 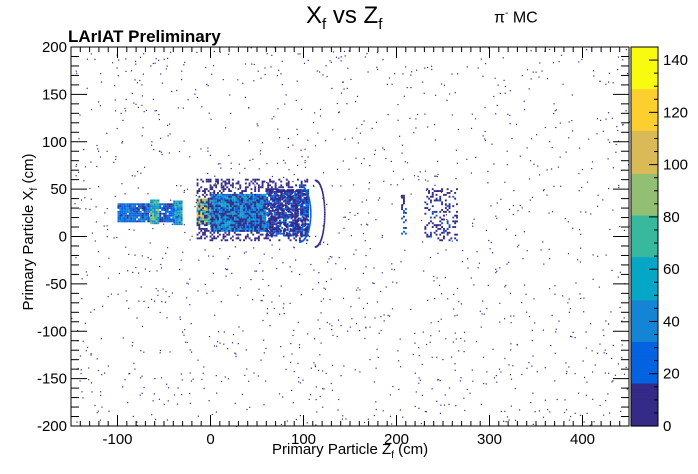 I want to click on chart-title: Xf vs Zf, so click(x=344, y=17).